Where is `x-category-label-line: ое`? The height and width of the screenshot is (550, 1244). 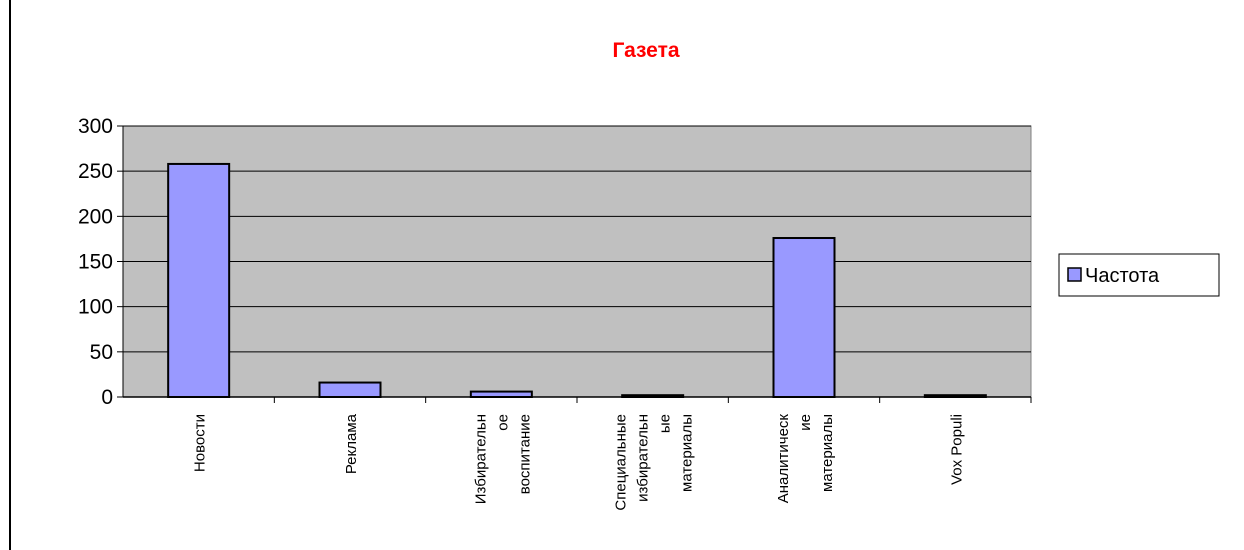 x-category-label-line: ое is located at coordinates (502, 422).